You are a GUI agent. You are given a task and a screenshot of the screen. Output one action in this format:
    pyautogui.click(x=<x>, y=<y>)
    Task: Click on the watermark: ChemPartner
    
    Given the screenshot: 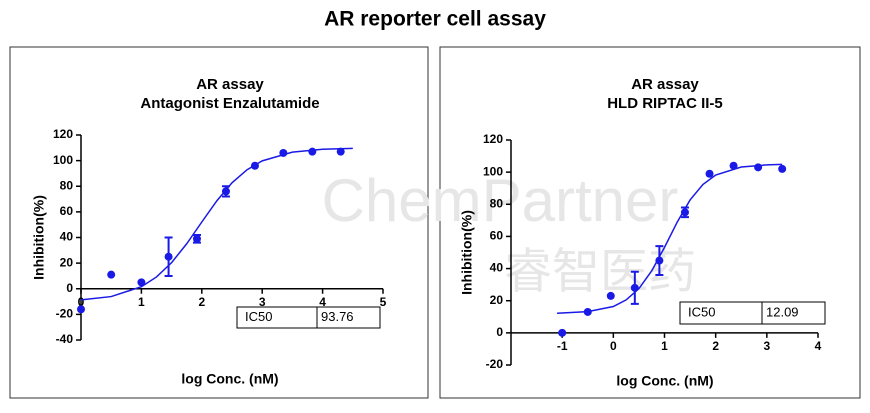 What is the action you would take?
    pyautogui.click(x=500, y=200)
    